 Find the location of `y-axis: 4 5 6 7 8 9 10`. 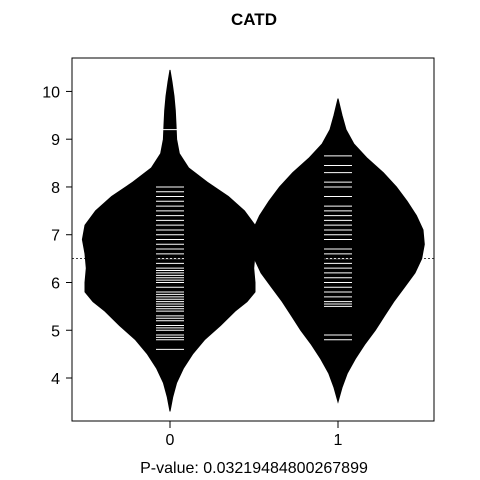

y-axis: 4 5 6 7 8 9 10 is located at coordinates (57, 236).